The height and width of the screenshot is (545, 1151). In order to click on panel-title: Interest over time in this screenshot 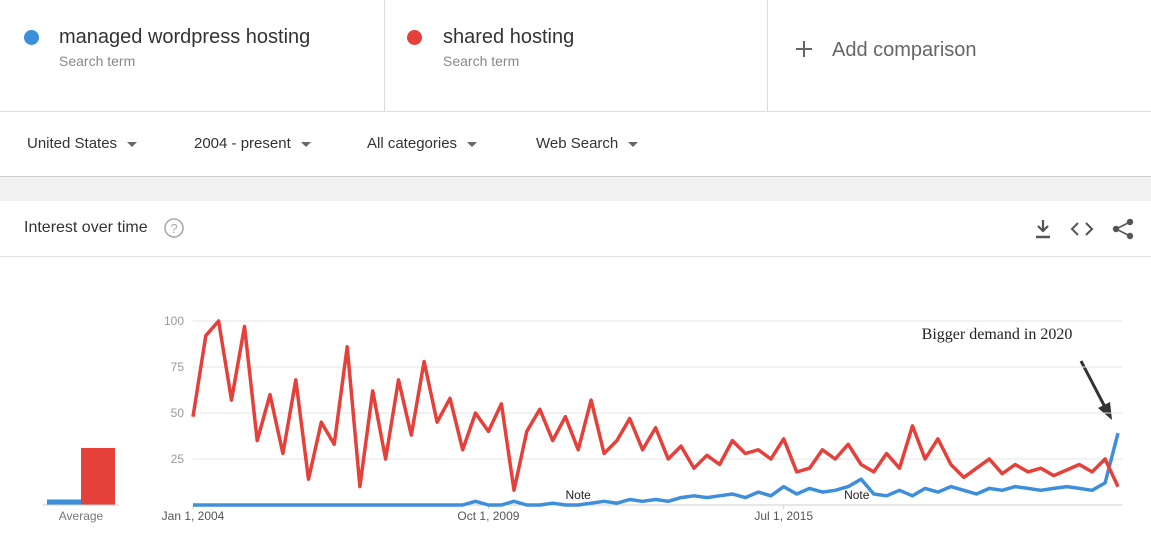, I will do `click(86, 227)`.